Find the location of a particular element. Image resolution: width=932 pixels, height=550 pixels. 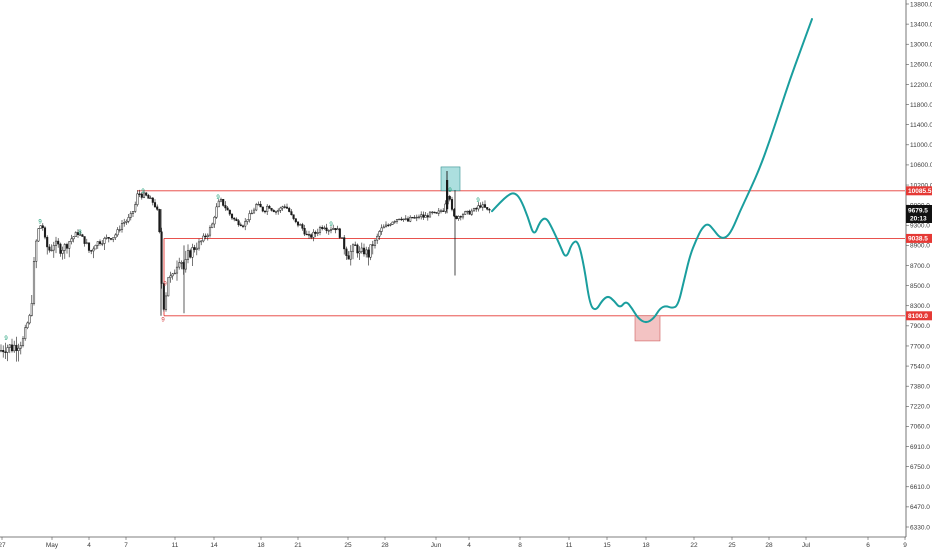

x-tick-label: 11 is located at coordinates (175, 545).